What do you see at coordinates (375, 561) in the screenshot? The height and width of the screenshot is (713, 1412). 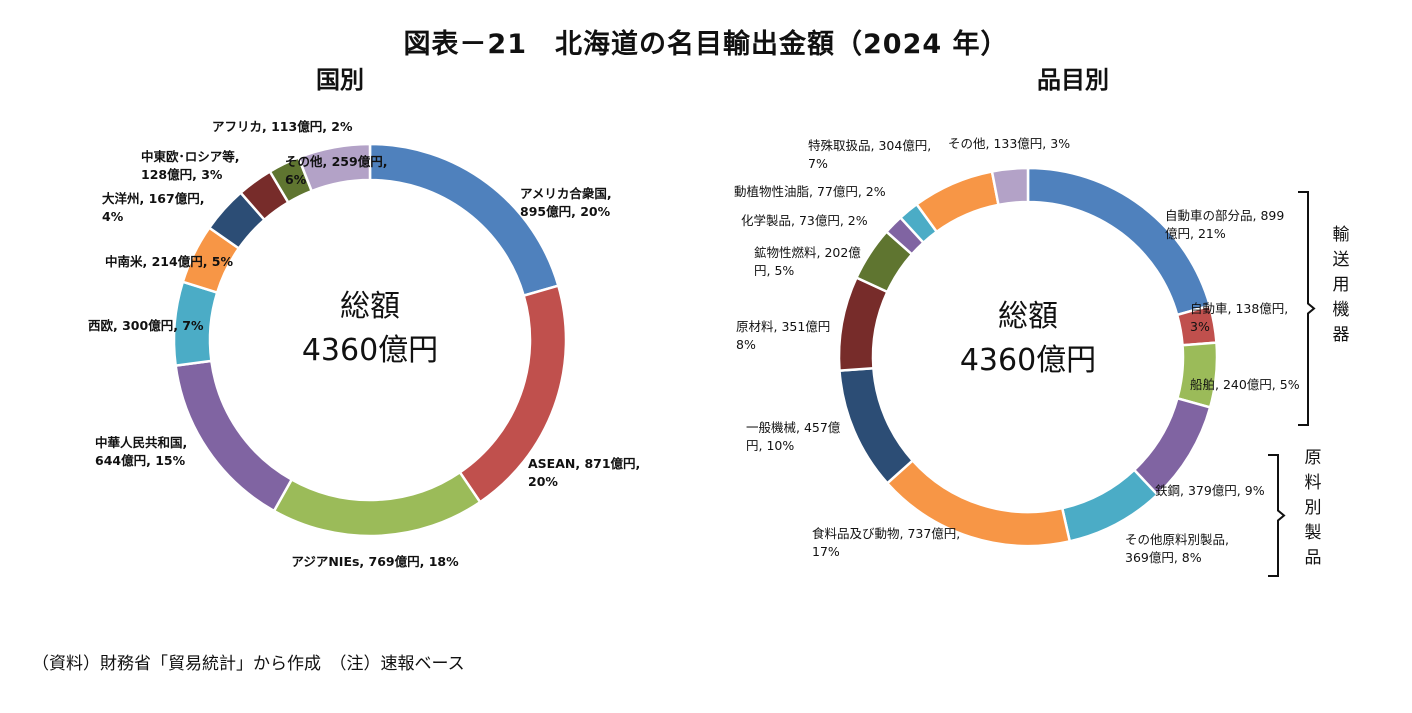 I see `slice-label-country-2: アジアNIEs, 769億円, 18%` at bounding box center [375, 561].